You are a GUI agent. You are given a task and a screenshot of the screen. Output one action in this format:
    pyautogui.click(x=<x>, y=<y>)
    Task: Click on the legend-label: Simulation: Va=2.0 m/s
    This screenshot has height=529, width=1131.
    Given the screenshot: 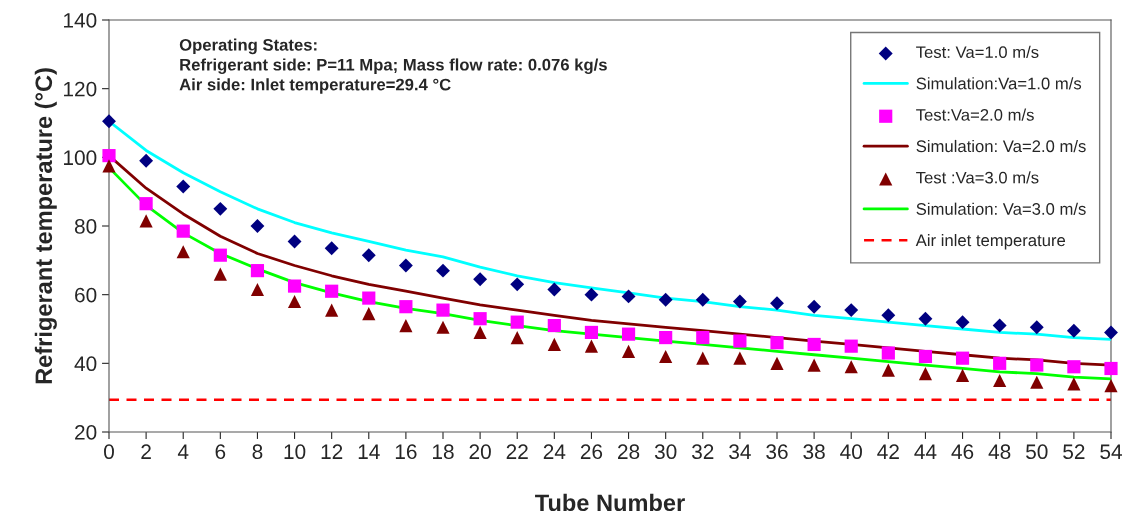 What is the action you would take?
    pyautogui.click(x=1001, y=146)
    